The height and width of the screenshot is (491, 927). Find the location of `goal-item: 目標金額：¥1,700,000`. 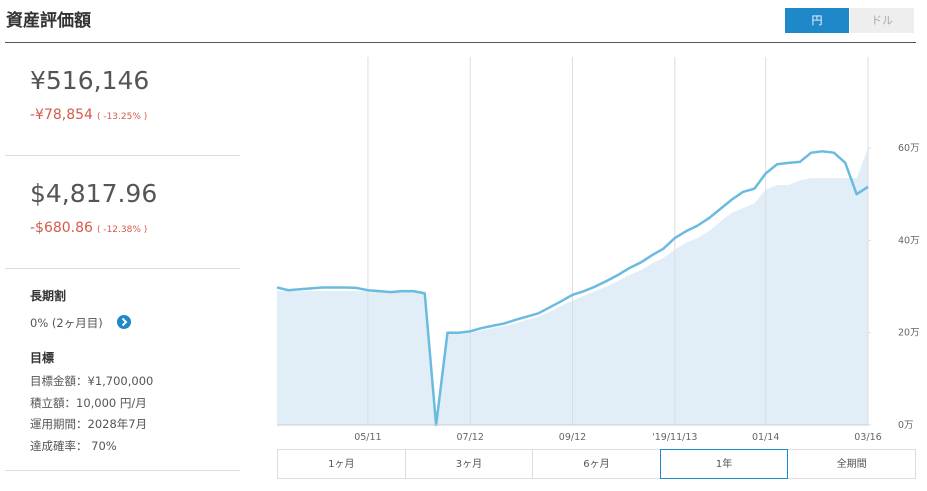

goal-item: 目標金額：¥1,700,000 is located at coordinates (92, 381).